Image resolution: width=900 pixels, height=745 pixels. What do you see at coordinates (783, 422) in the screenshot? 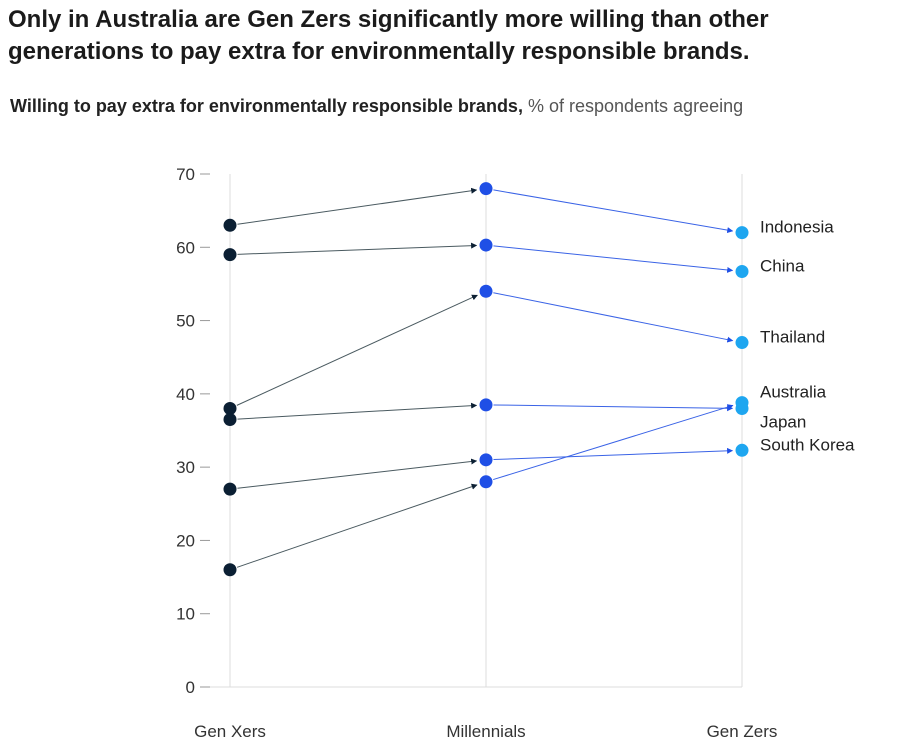
I see `series-label: Japan` at bounding box center [783, 422].